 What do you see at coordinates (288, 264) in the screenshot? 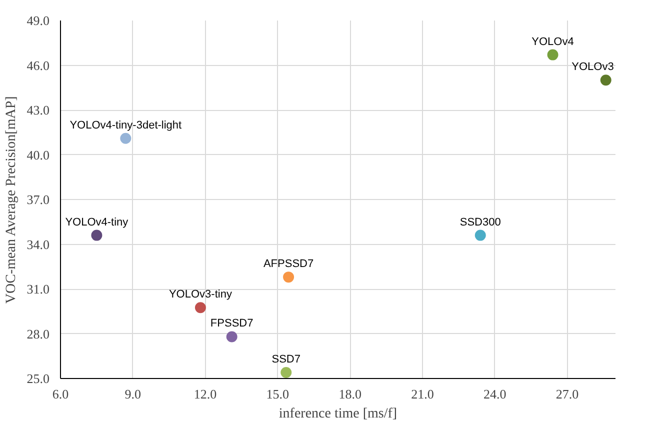
I see `series-label: AFPSSD7` at bounding box center [288, 264].